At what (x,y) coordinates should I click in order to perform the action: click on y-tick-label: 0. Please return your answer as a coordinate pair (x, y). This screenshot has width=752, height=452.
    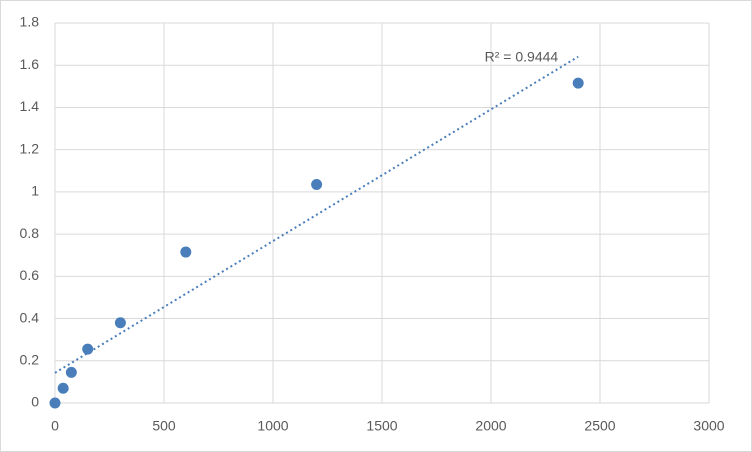
    Looking at the image, I should click on (35, 402).